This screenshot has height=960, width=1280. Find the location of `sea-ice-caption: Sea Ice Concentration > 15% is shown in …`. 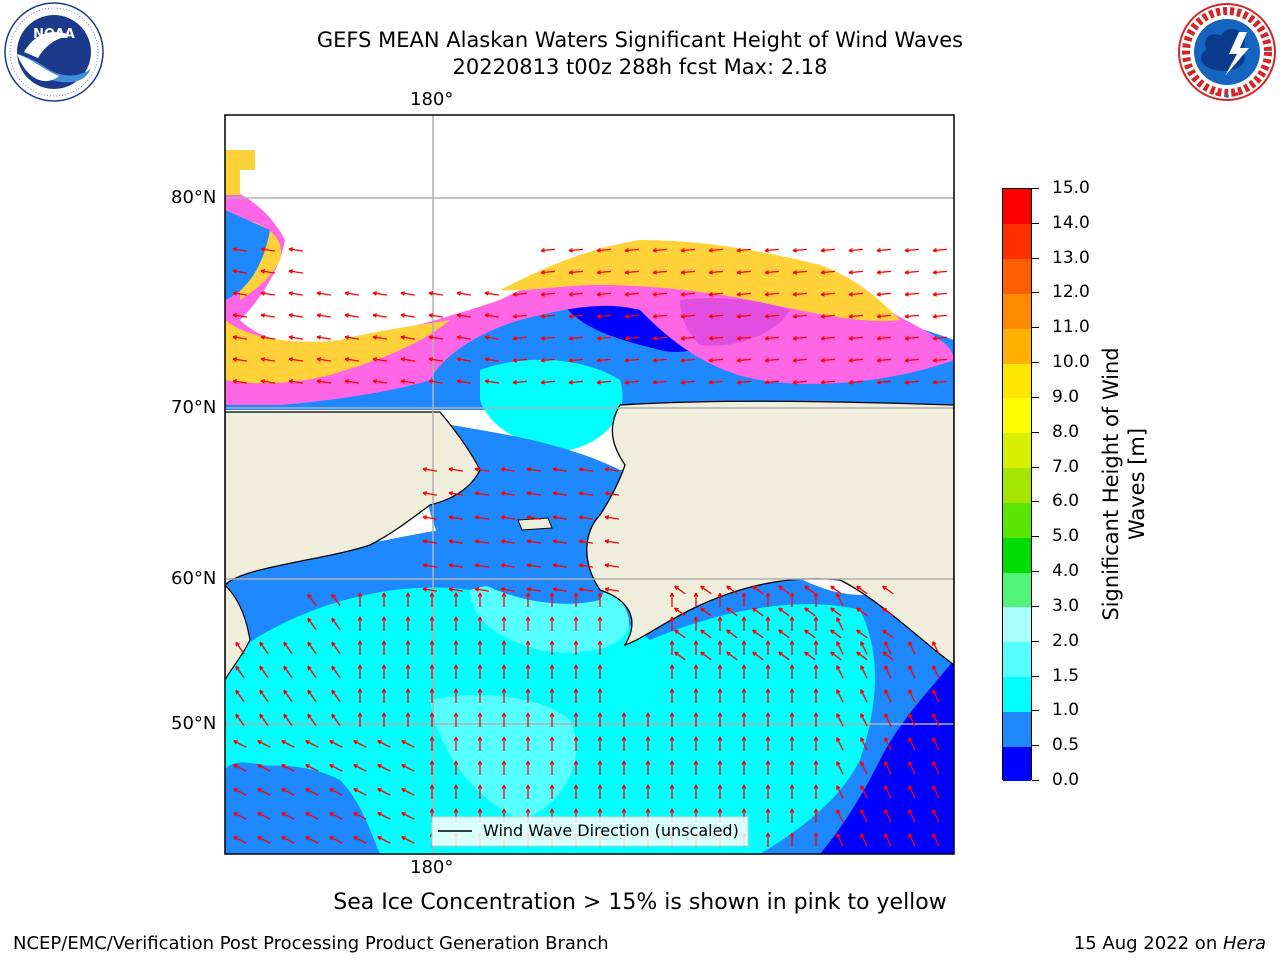

sea-ice-caption: Sea Ice Concentration > 15% is shown in … is located at coordinates (640, 902).